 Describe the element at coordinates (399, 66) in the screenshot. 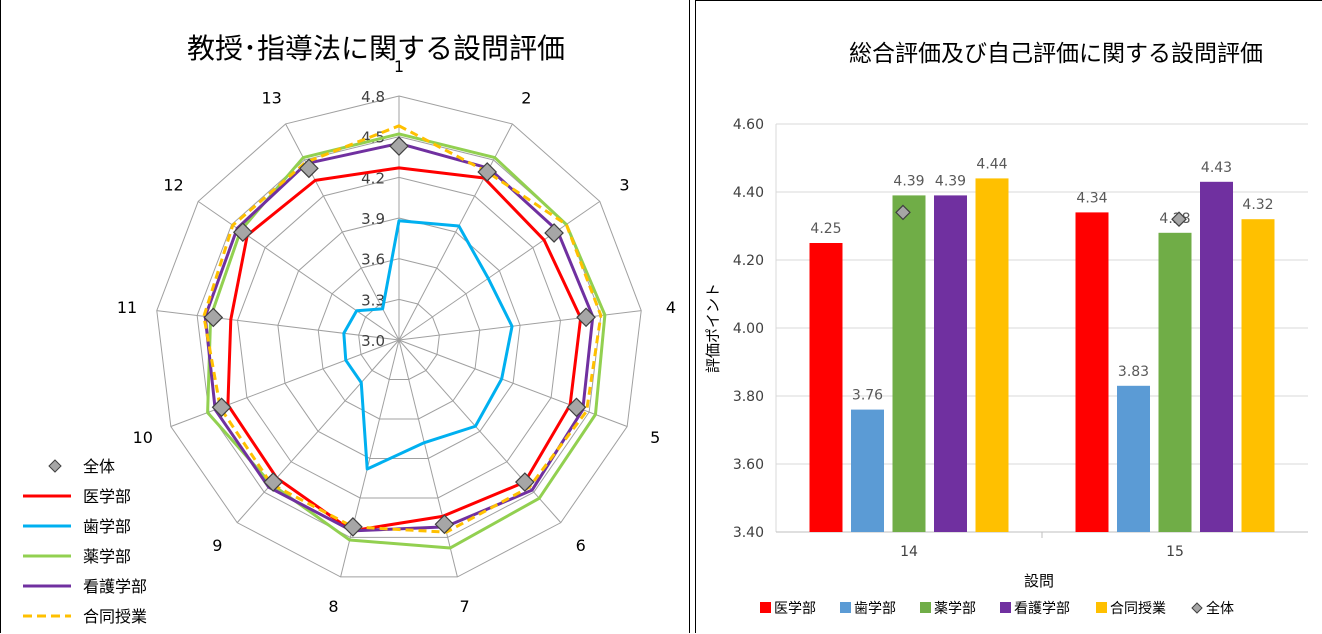

I see `radar-axis-label: 1` at that location.